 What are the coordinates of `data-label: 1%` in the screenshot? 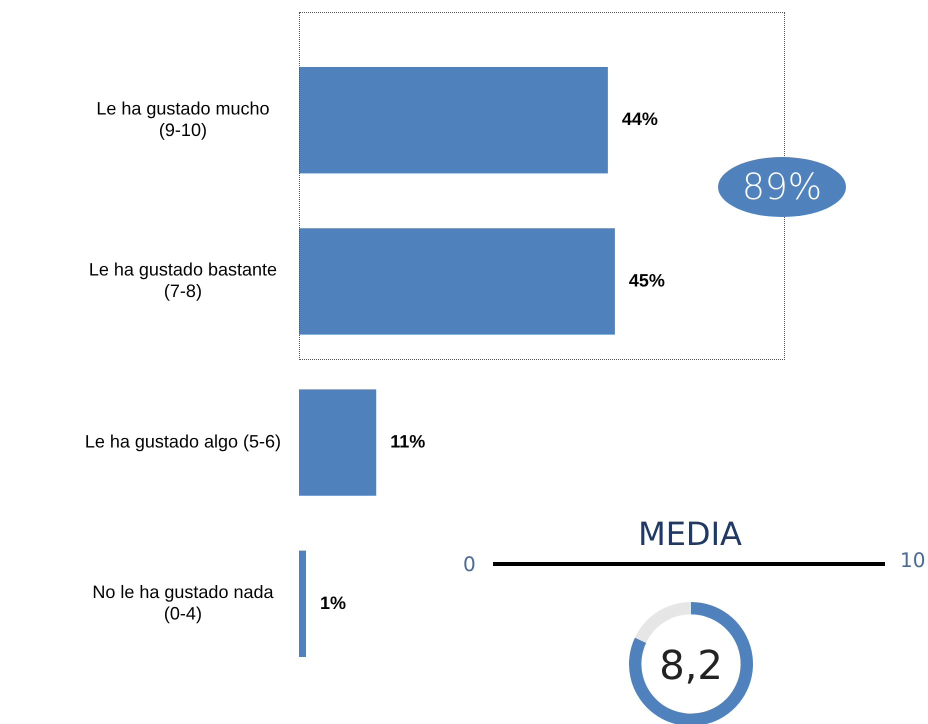 It's located at (333, 602).